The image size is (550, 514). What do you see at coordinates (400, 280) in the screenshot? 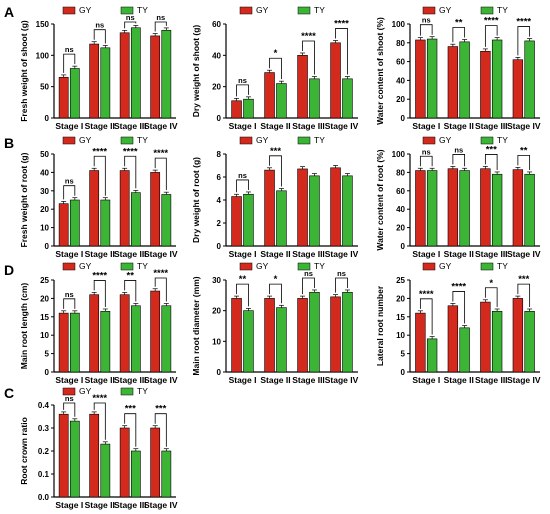
I see `y-tick-label: 25` at bounding box center [400, 280].